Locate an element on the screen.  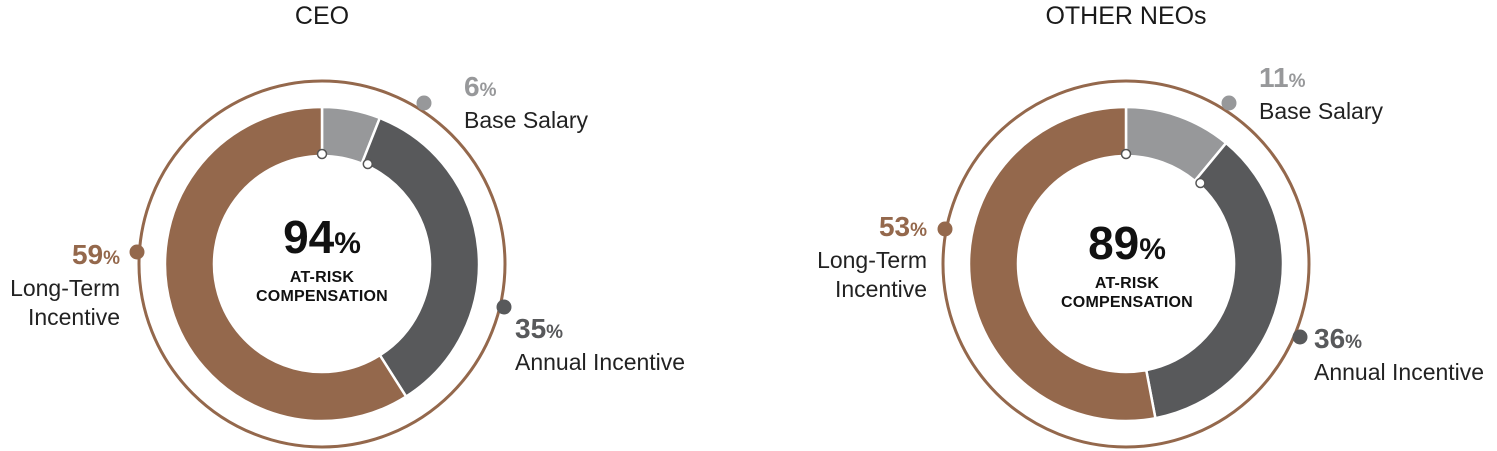
slice-value: 59% is located at coordinates (95, 254).